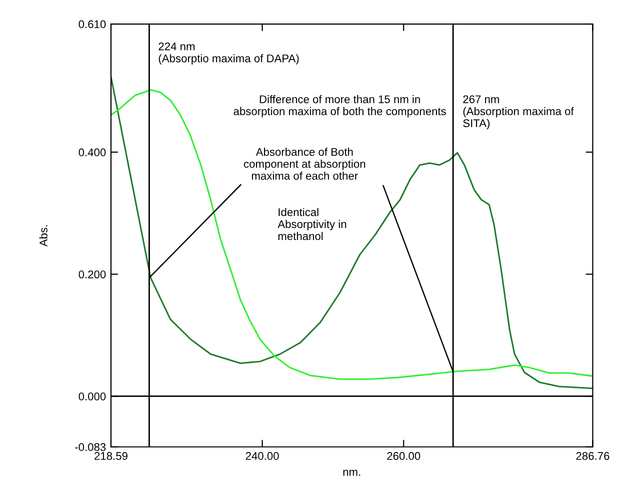 The height and width of the screenshot is (490, 620). I want to click on x-tick-label: 260.00, so click(403, 456).